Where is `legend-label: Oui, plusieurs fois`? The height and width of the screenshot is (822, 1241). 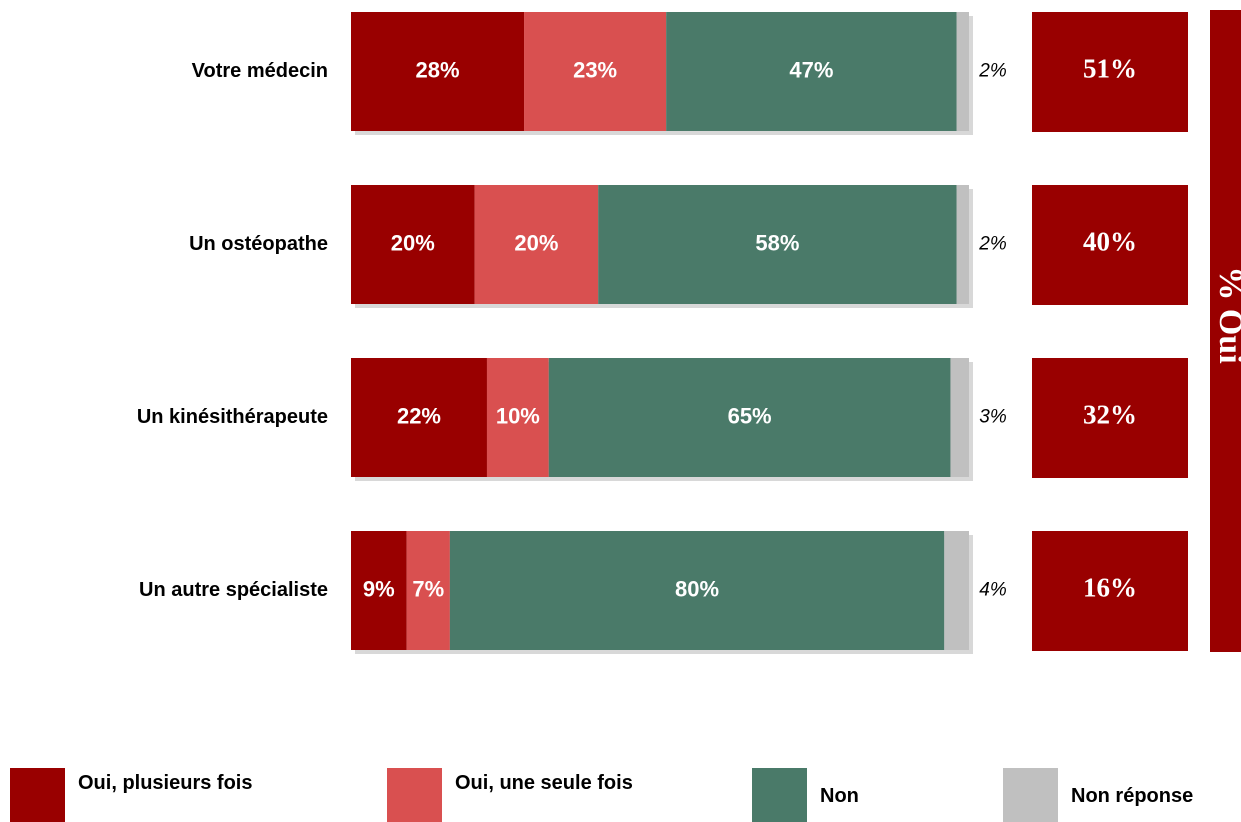
legend-label: Oui, plusieurs fois is located at coordinates (165, 783).